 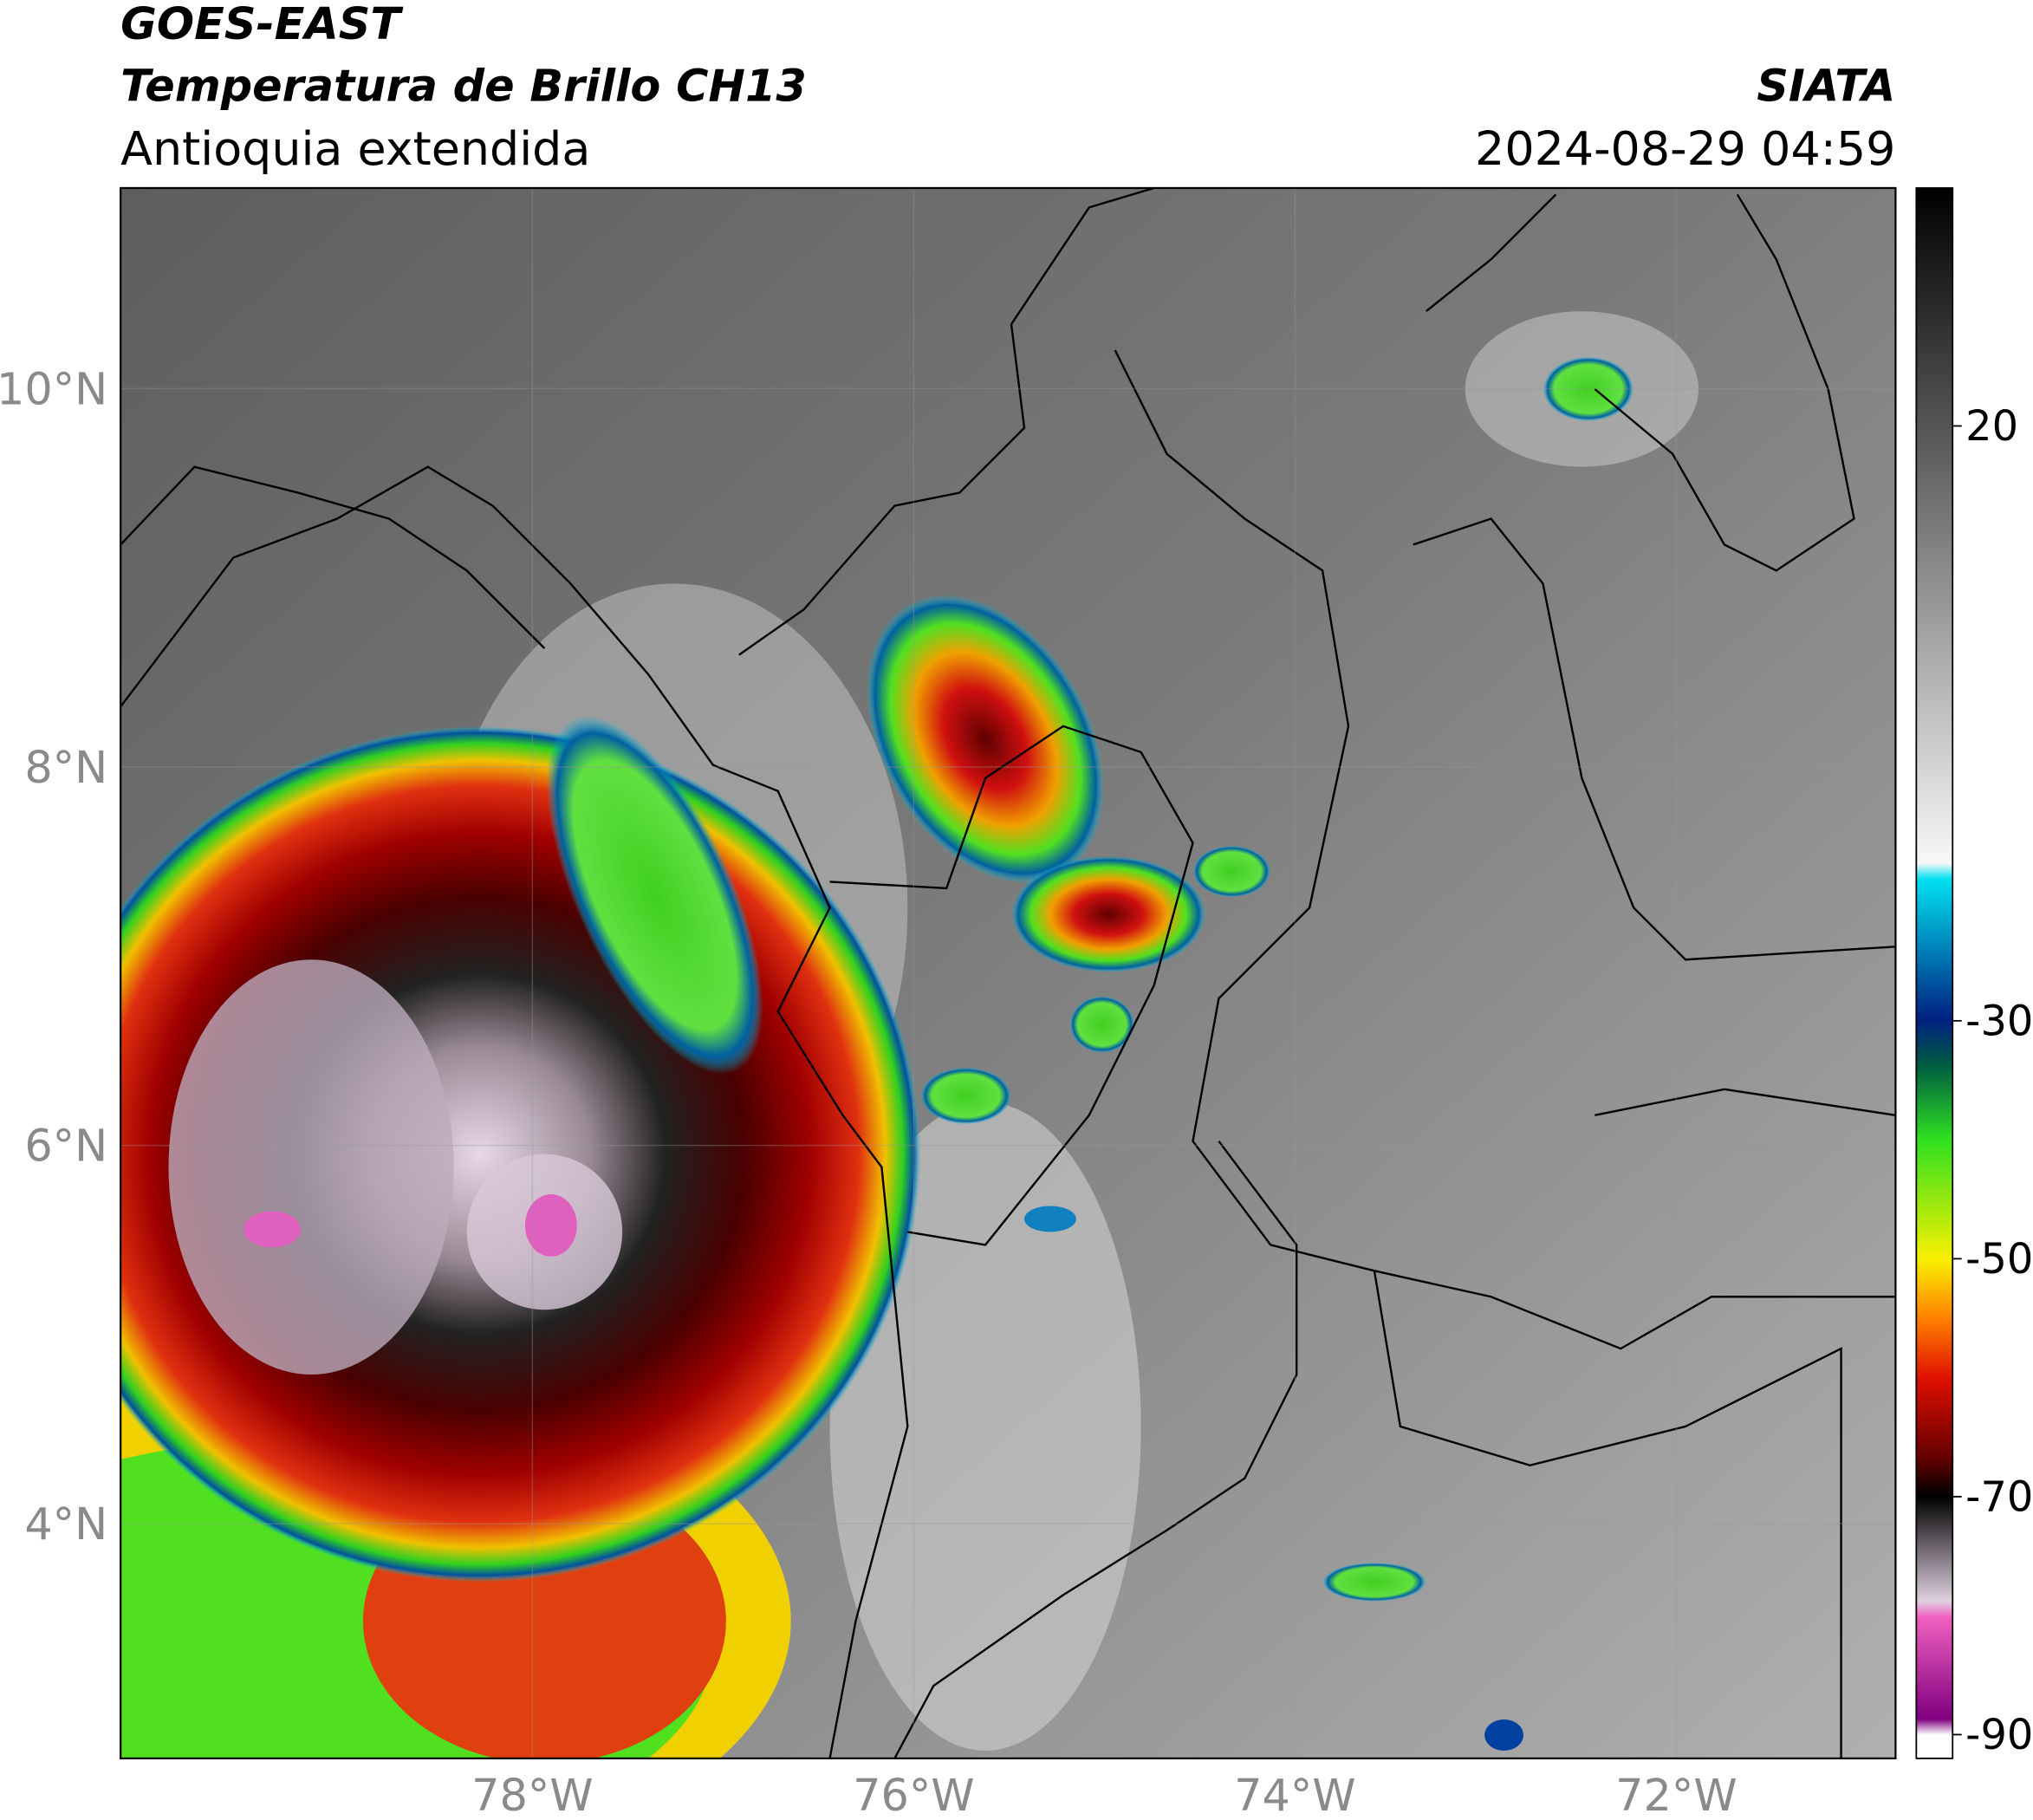 What do you see at coordinates (1999, 1260) in the screenshot?
I see `colorbar-tick-label: -50` at bounding box center [1999, 1260].